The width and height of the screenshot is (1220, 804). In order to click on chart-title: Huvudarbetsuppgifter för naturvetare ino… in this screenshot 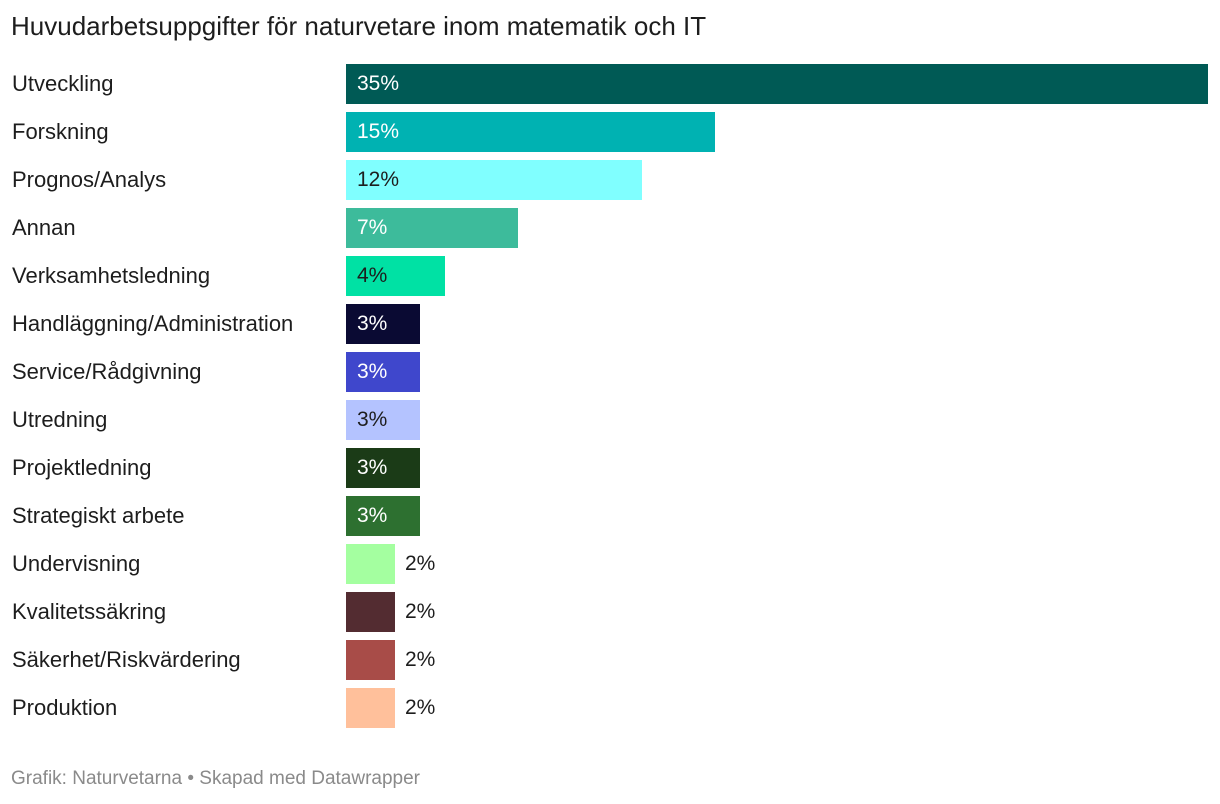, I will do `click(359, 26)`.